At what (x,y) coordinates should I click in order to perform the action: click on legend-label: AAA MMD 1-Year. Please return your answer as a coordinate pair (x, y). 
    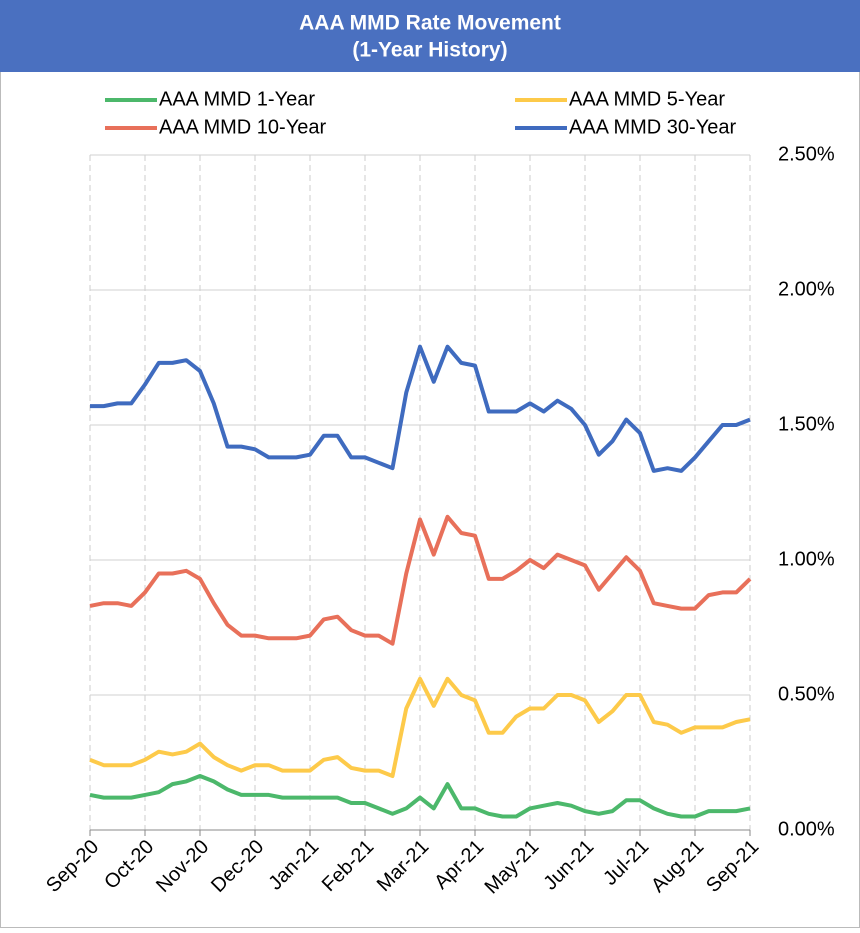
    Looking at the image, I should click on (237, 99).